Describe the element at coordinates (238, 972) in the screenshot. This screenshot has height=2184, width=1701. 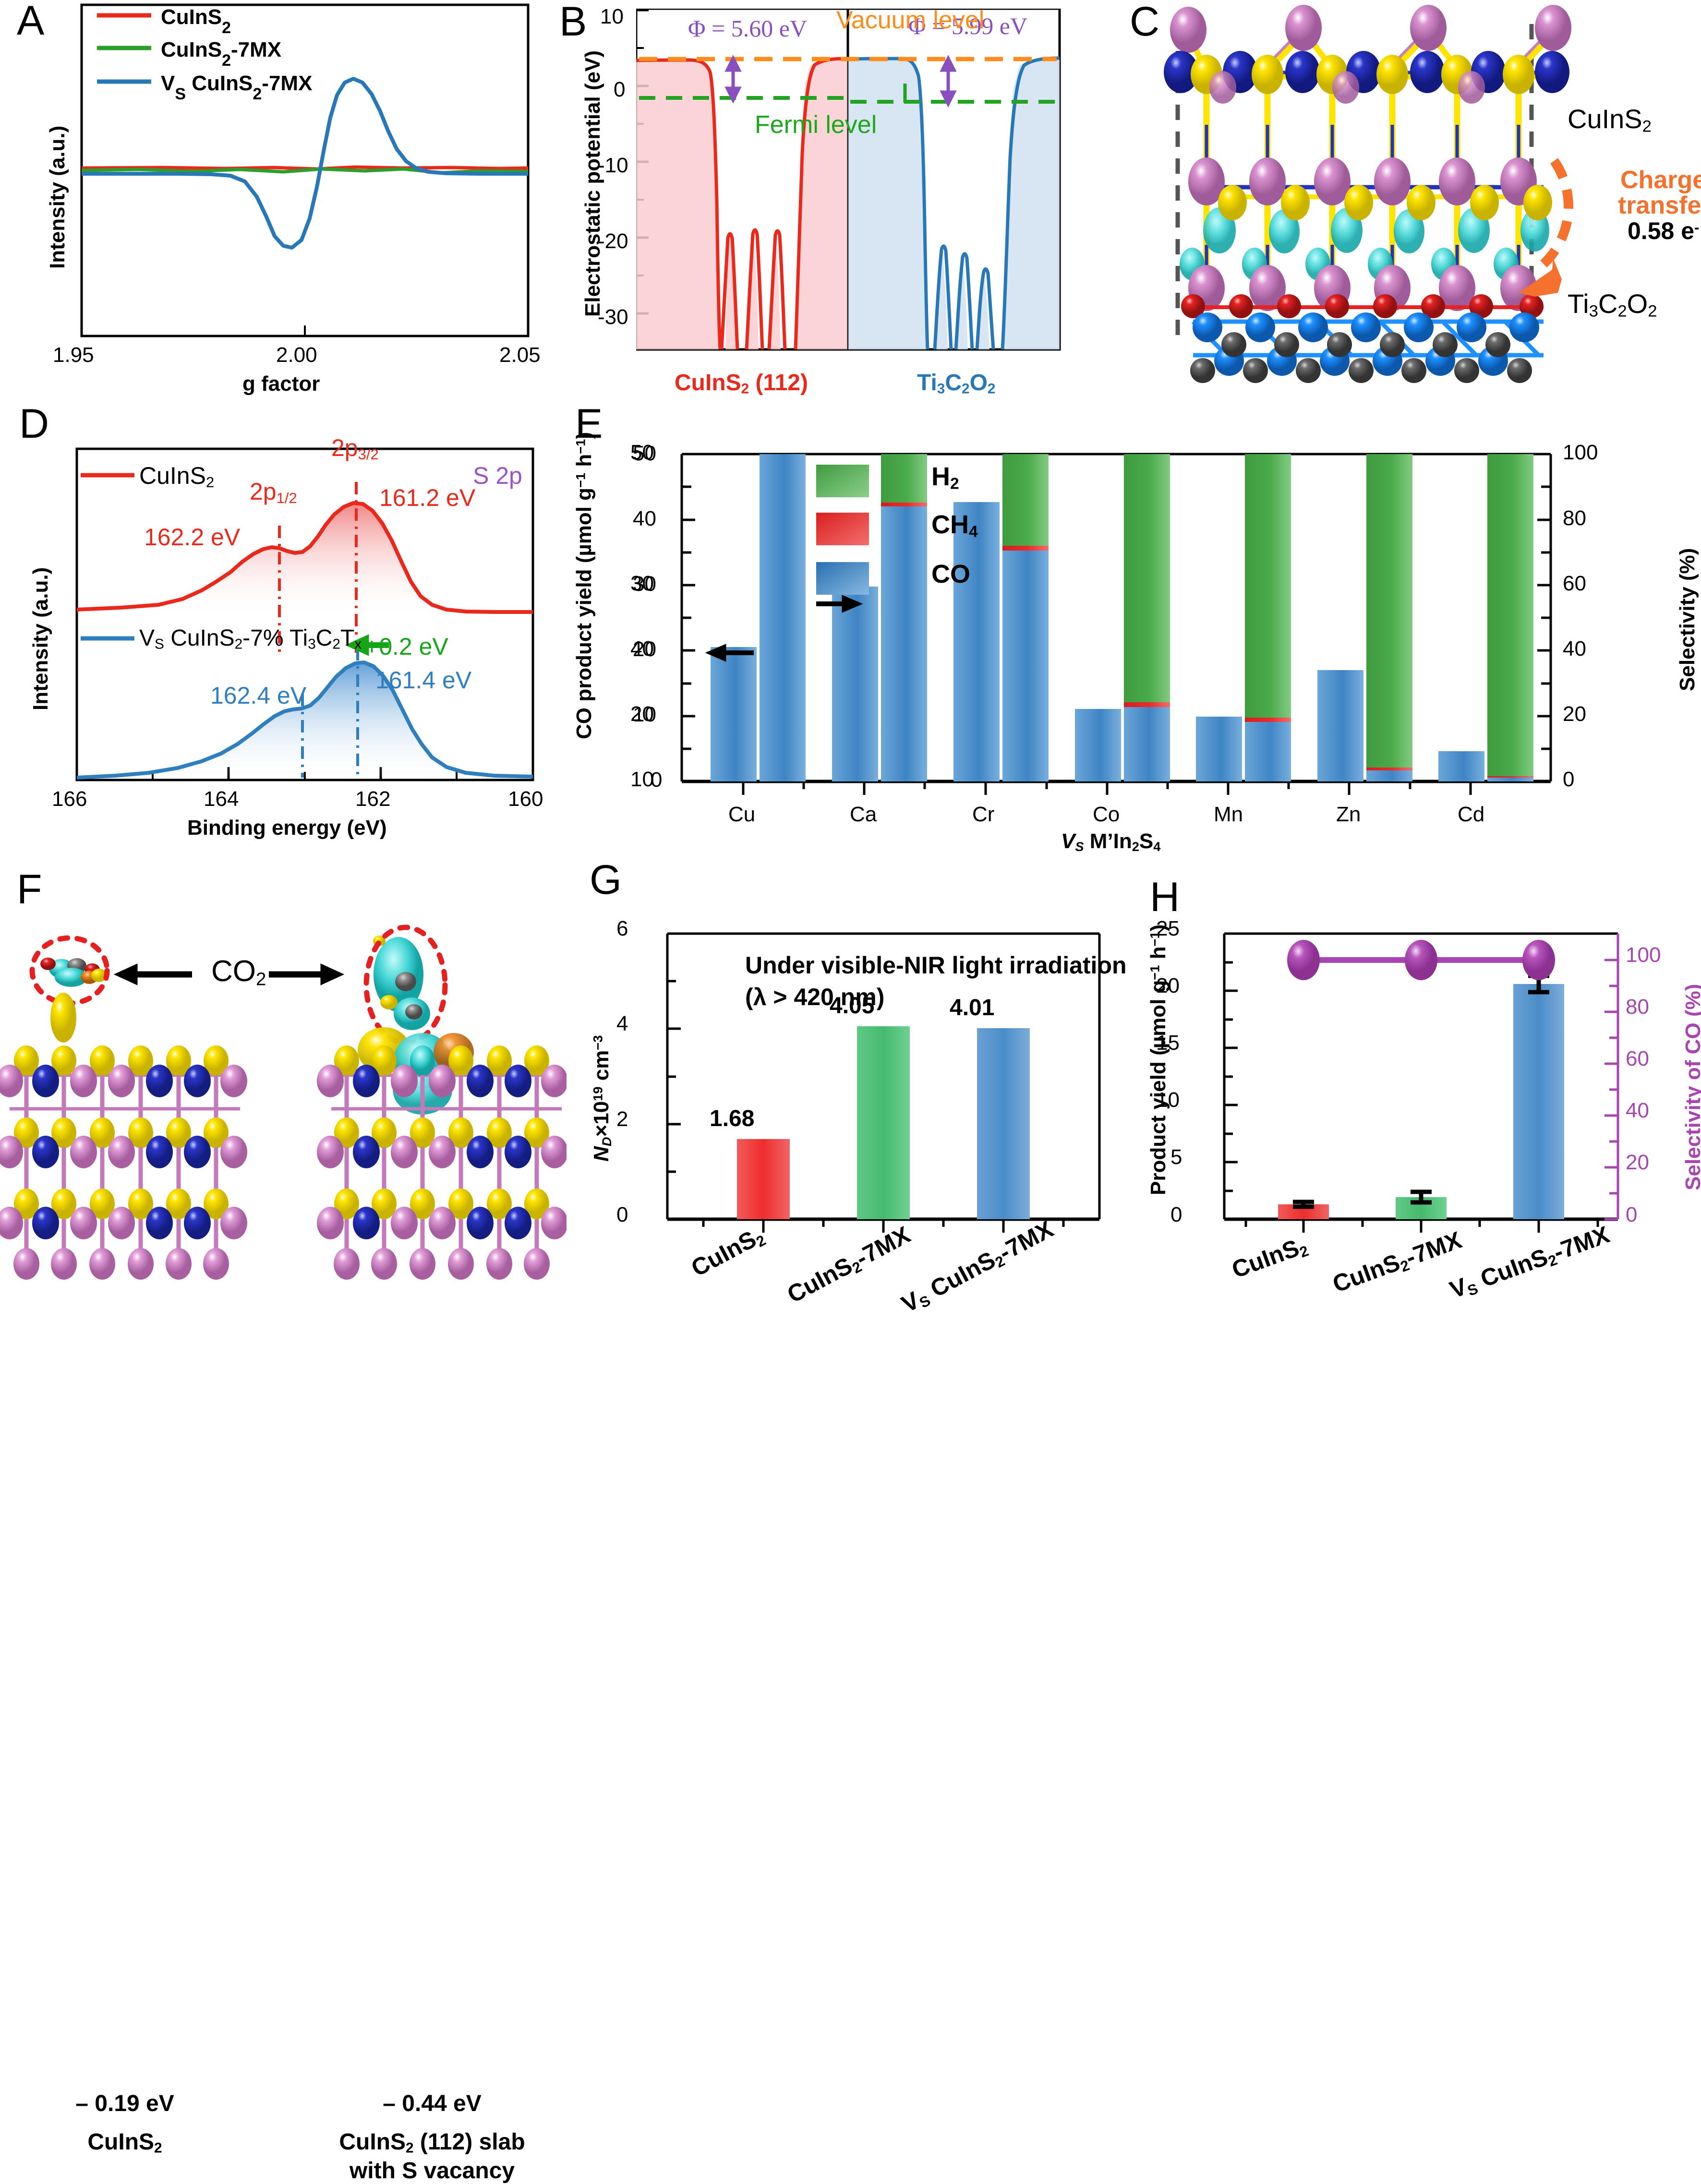
I see `panel-f-co2-label: CO2` at that location.